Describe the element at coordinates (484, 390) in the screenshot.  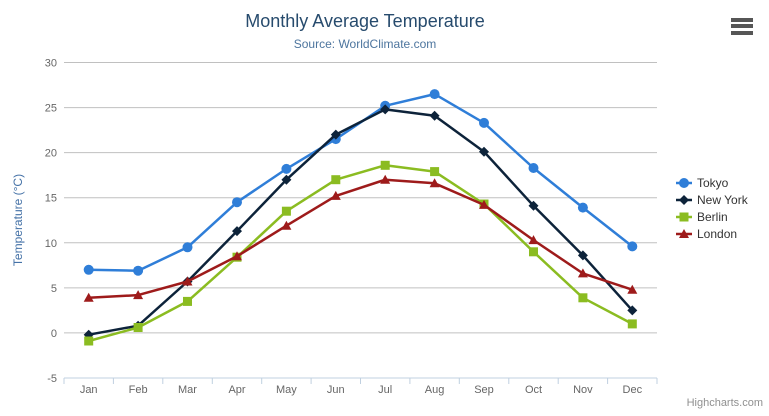
I see `svg-text: Sep` at that location.